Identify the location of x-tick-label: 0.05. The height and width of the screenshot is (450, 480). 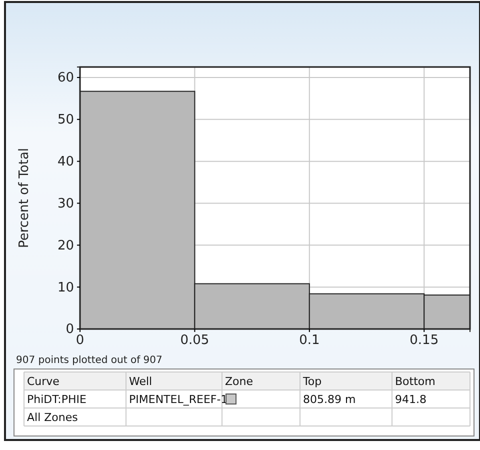
(195, 340).